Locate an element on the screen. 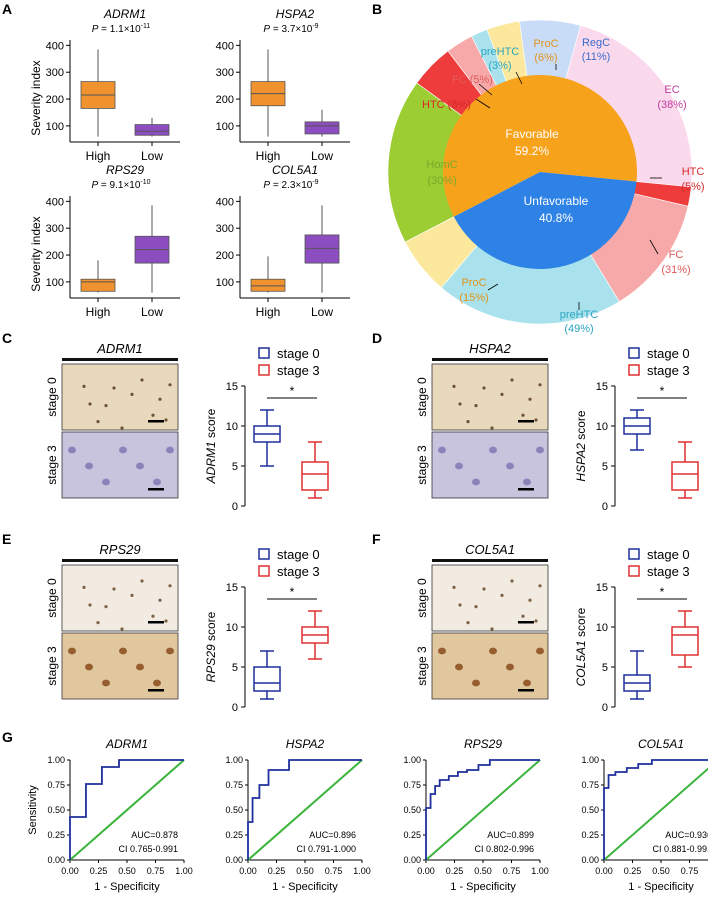  panel-label-b: B is located at coordinates (377, 9).